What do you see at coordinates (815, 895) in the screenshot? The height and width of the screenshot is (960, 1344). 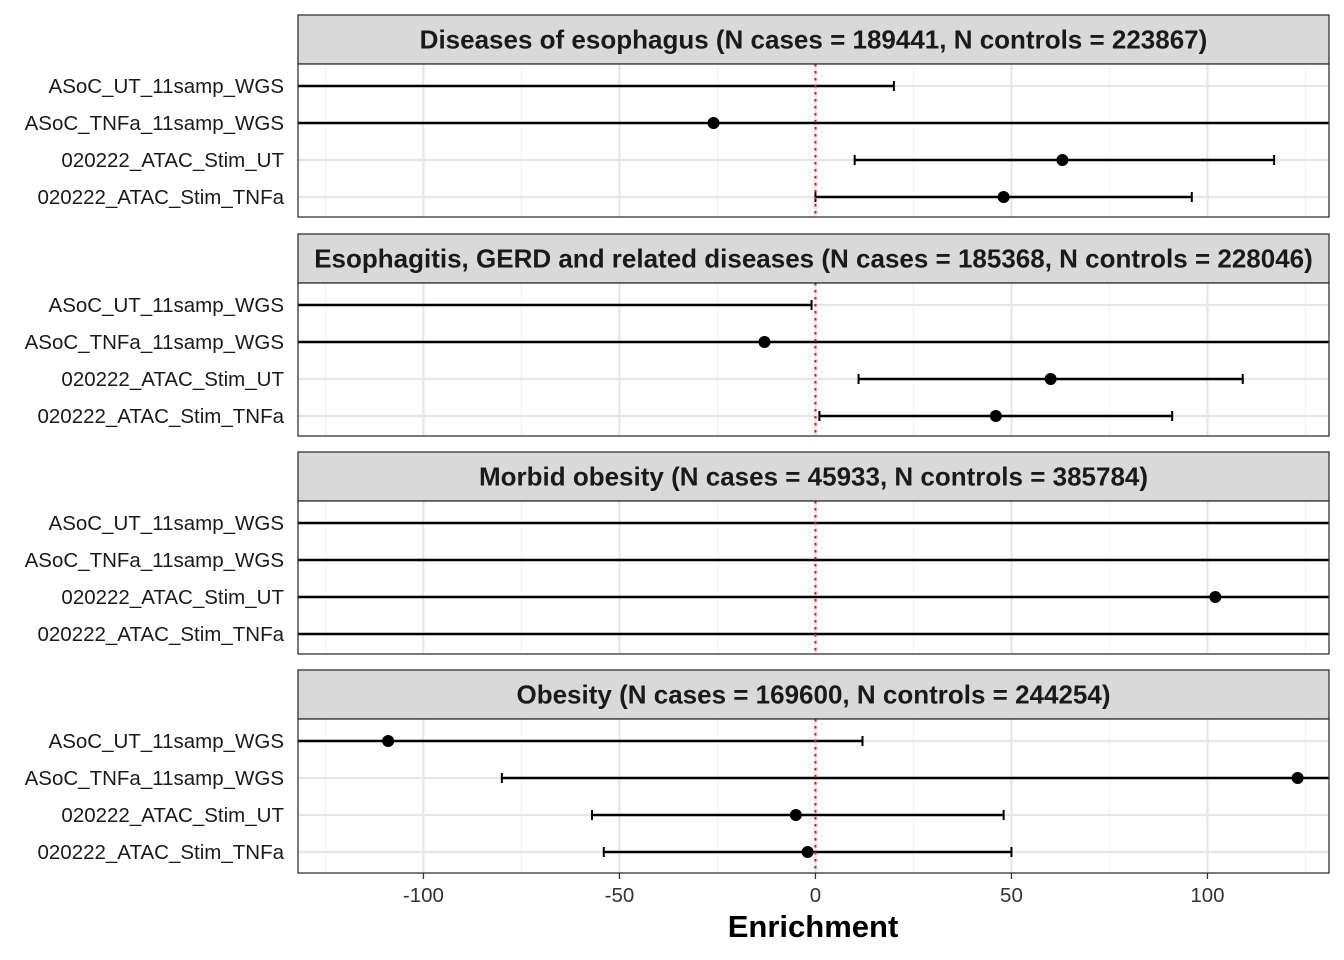 I see `x-tick-label: 0` at bounding box center [815, 895].